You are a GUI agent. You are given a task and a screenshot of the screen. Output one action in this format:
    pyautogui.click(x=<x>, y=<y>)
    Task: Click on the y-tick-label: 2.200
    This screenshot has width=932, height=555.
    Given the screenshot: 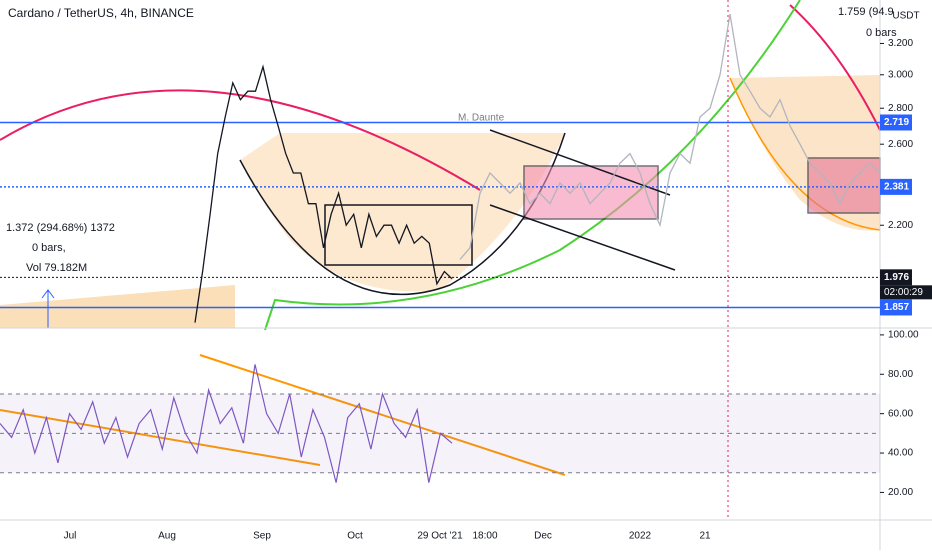 What is the action you would take?
    pyautogui.click(x=900, y=225)
    